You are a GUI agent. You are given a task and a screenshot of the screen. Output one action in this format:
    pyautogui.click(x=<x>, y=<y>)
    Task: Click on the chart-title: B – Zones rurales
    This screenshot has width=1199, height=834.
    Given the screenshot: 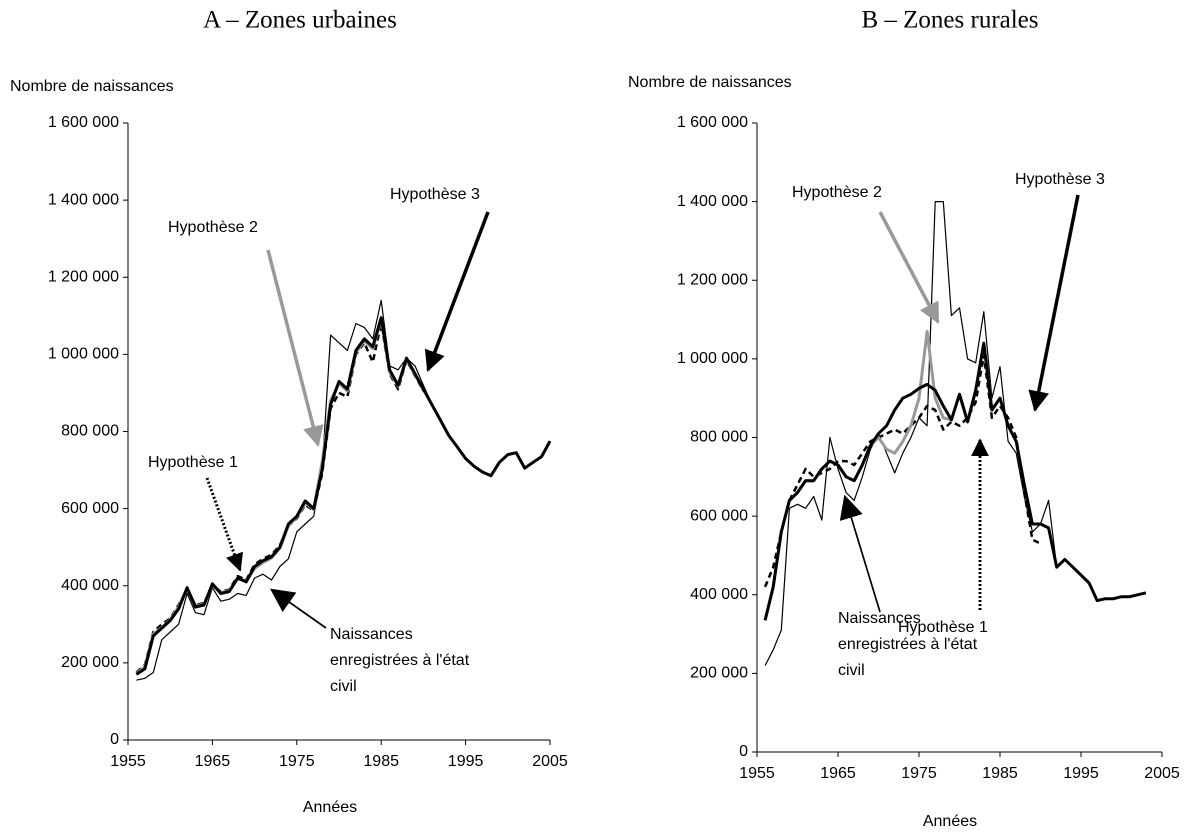 What is the action you would take?
    pyautogui.click(x=949, y=20)
    